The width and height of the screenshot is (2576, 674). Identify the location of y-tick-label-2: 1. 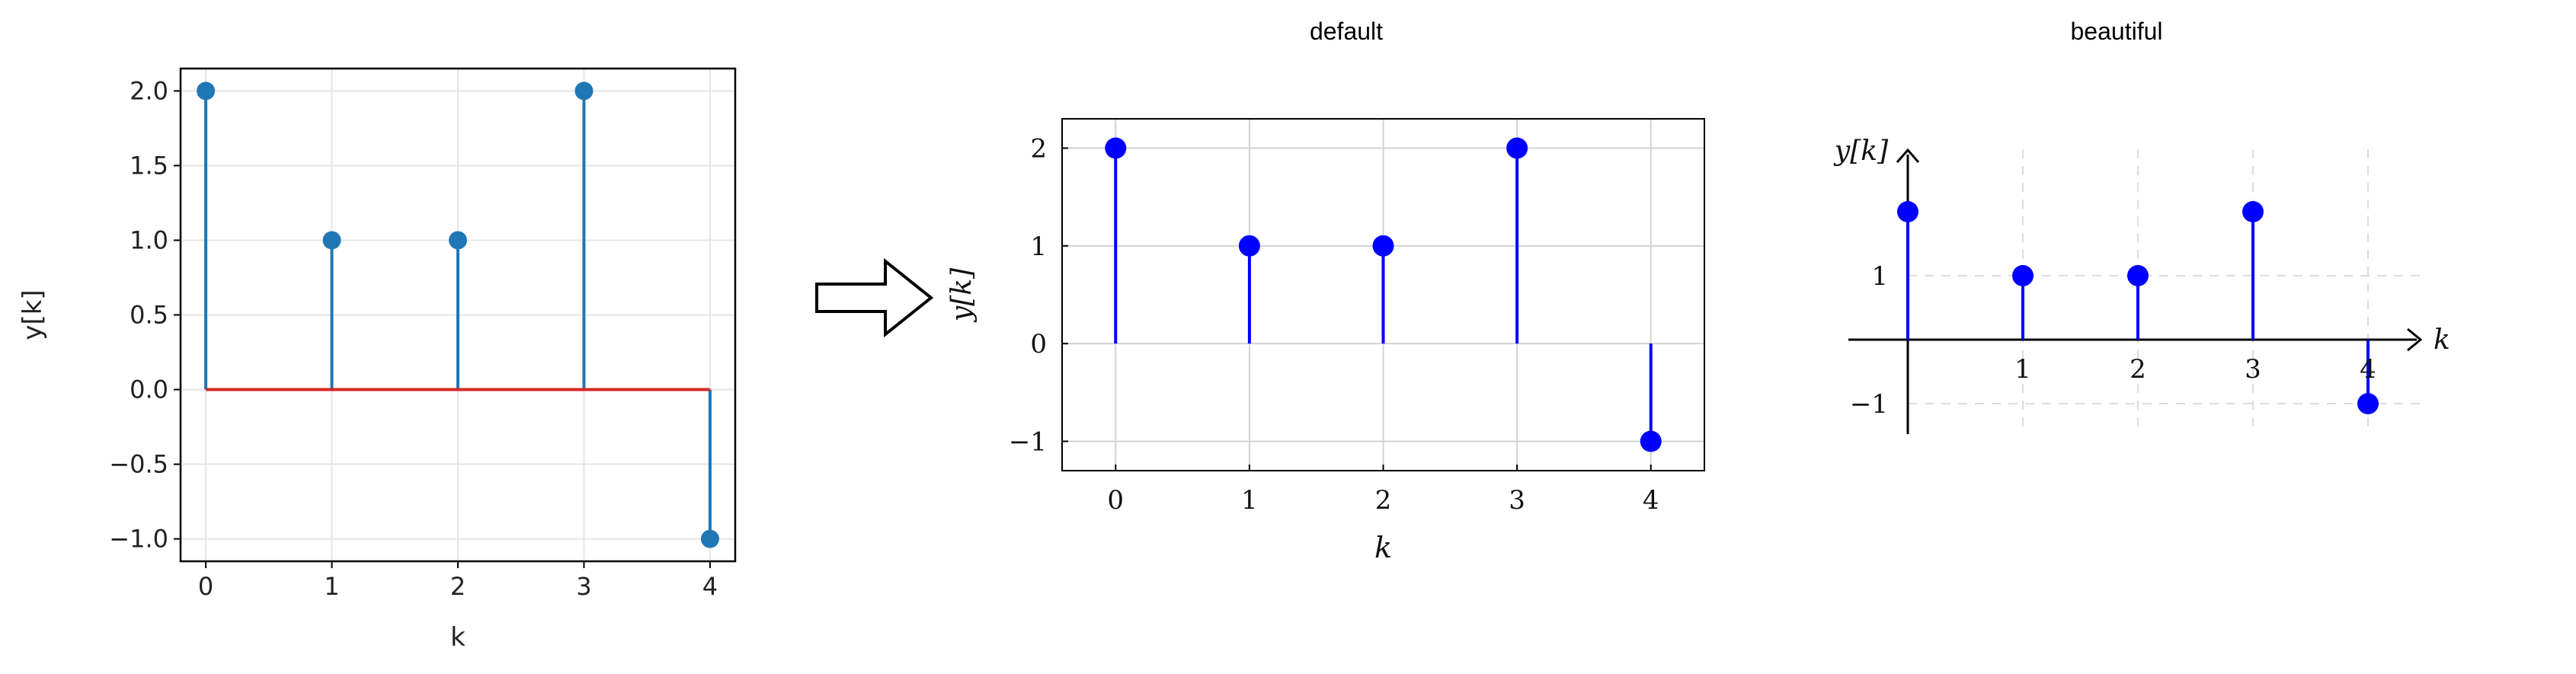
(1038, 247).